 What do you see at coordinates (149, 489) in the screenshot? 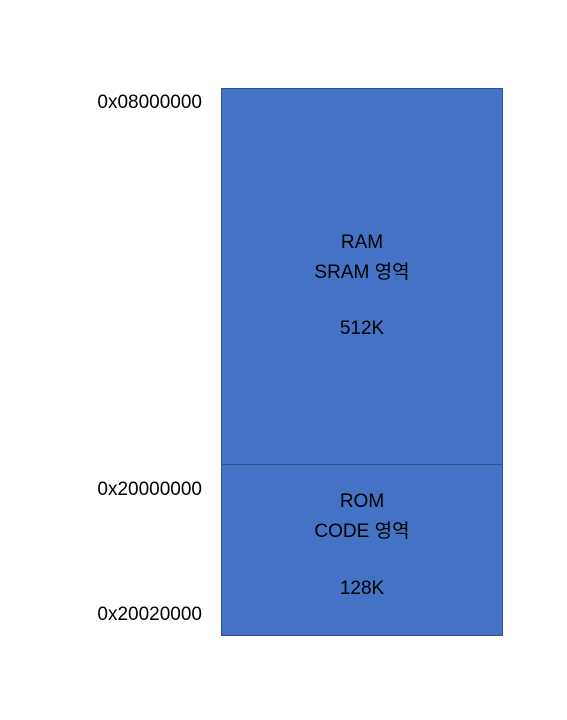
I see `address-label-middle: 0x20000000` at bounding box center [149, 489].